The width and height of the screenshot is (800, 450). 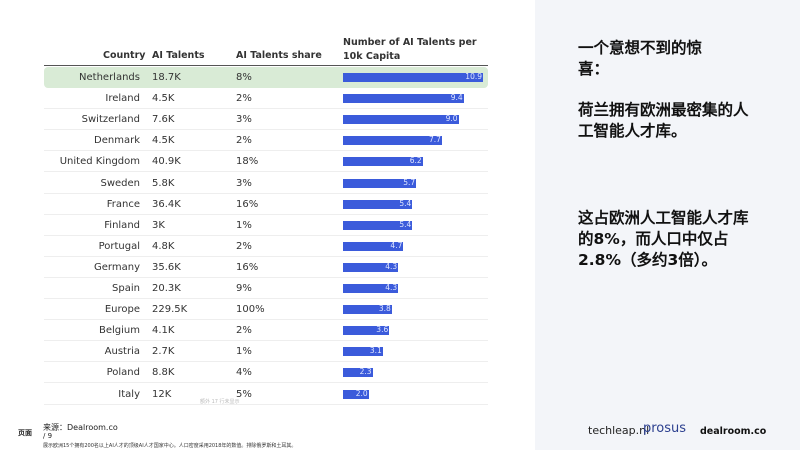 I want to click on per10k-bar: 4.7, so click(x=373, y=245).